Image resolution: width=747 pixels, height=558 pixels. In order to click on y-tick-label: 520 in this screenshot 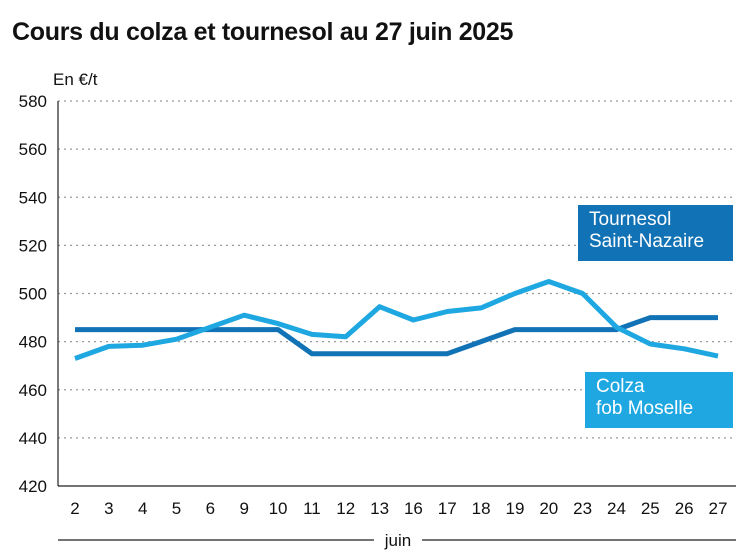, I will do `click(33, 245)`.